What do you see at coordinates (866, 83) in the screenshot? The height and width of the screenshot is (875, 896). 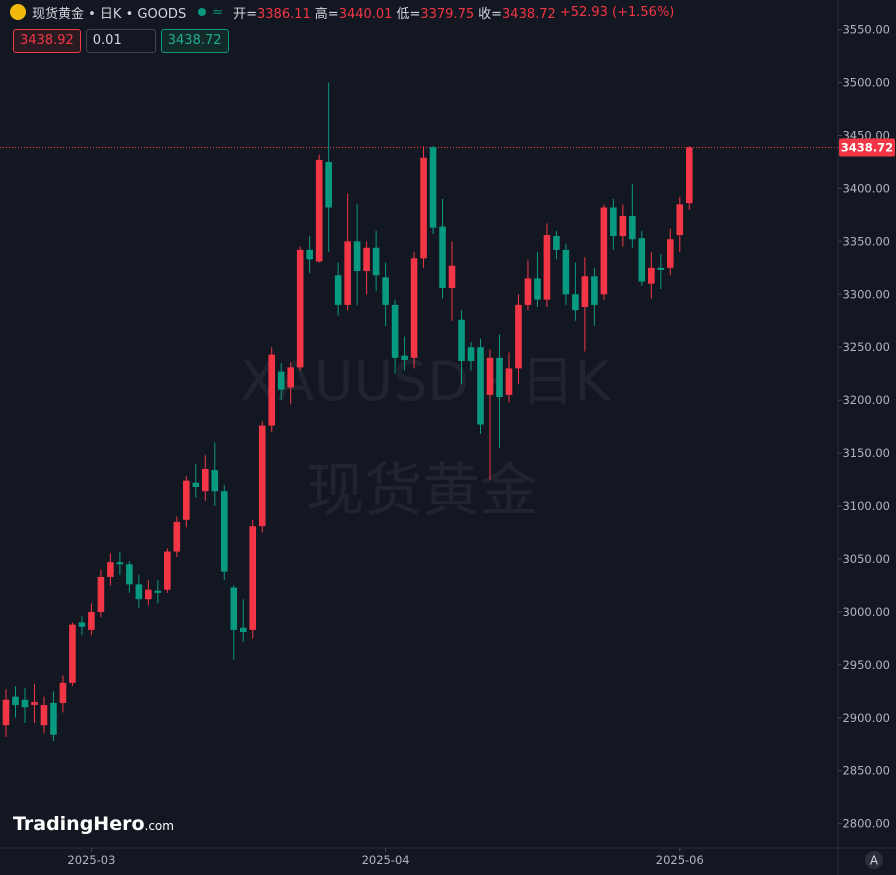 I see `y-tick-label: 3500.00` at bounding box center [866, 83].